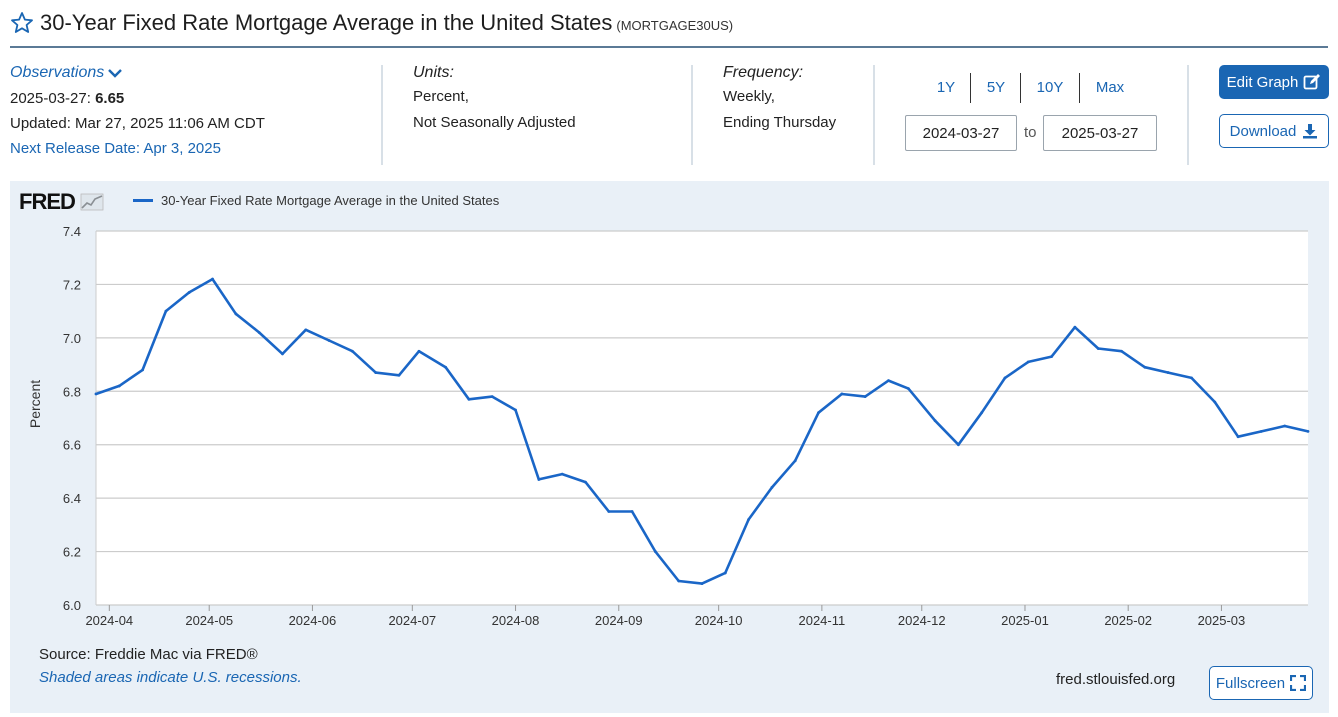  What do you see at coordinates (22, 23) in the screenshot?
I see `star-icon` at bounding box center [22, 23].